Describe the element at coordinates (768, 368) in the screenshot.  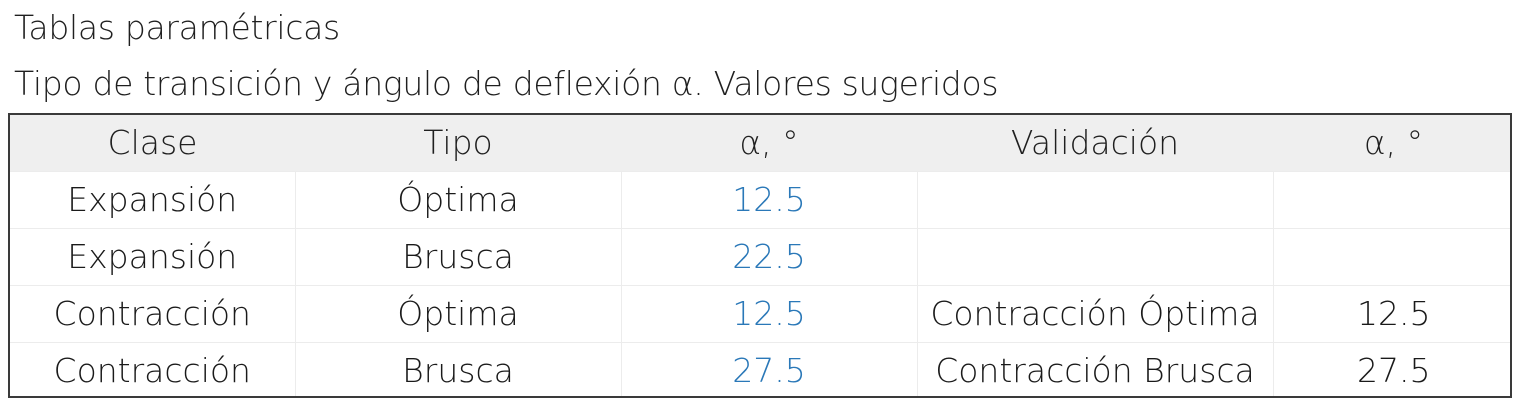
I see `cell-alpha-input: 27.5` at that location.